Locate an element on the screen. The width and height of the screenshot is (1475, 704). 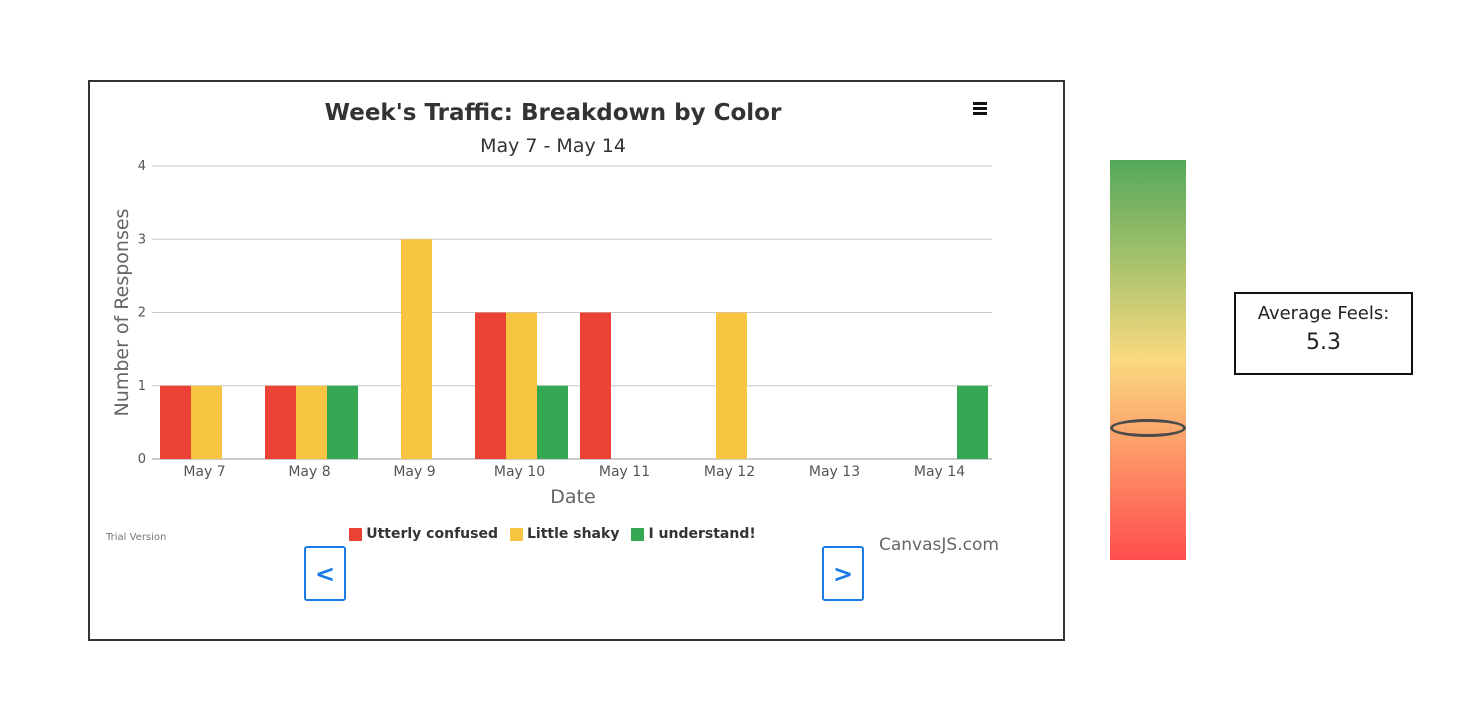
x-tick-label: May 7 is located at coordinates (204, 472).